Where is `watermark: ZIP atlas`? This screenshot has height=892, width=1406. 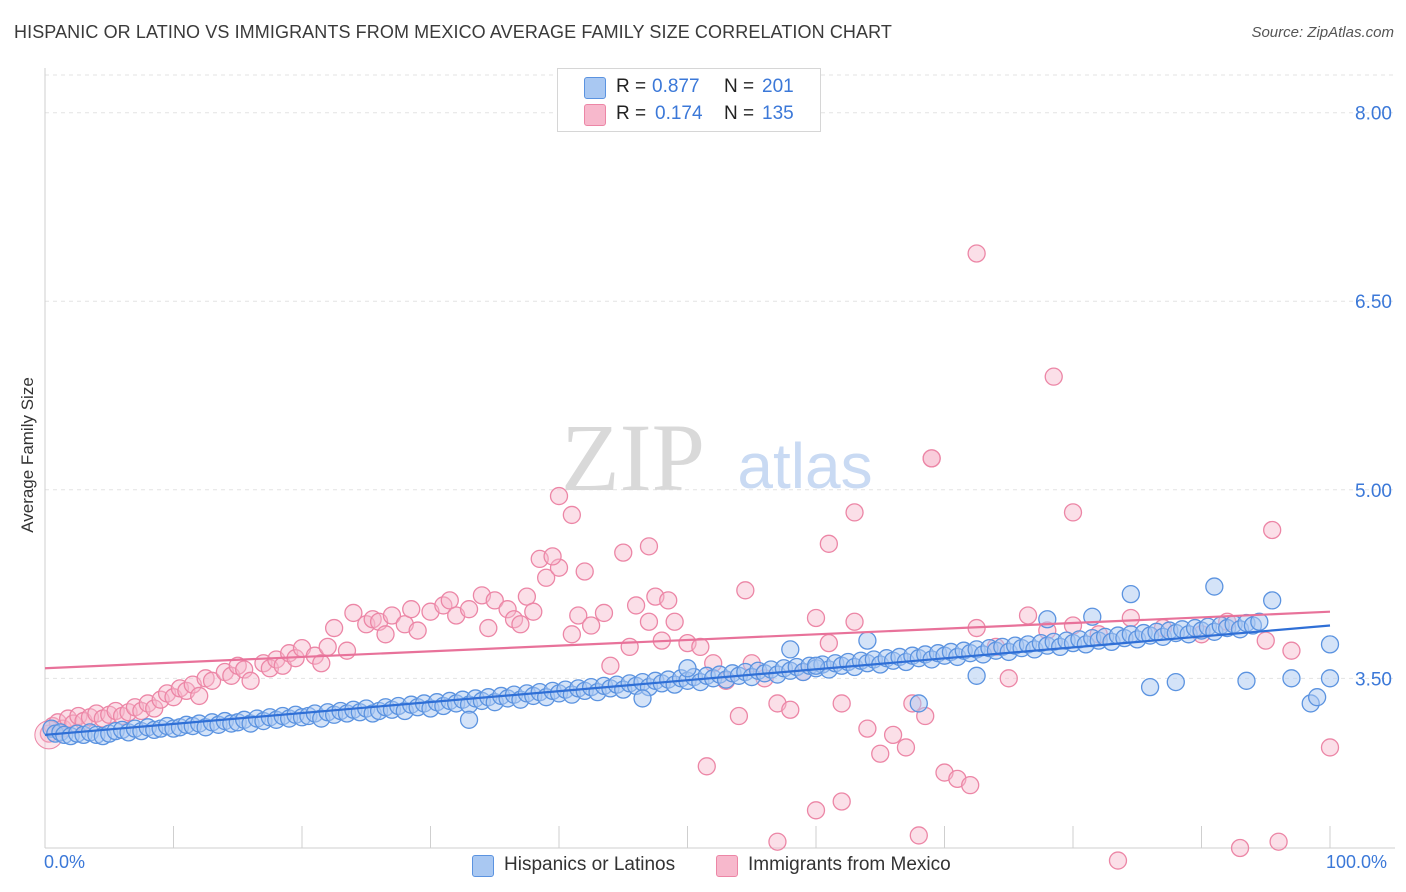 watermark: ZIP atlas is located at coordinates (717, 457).